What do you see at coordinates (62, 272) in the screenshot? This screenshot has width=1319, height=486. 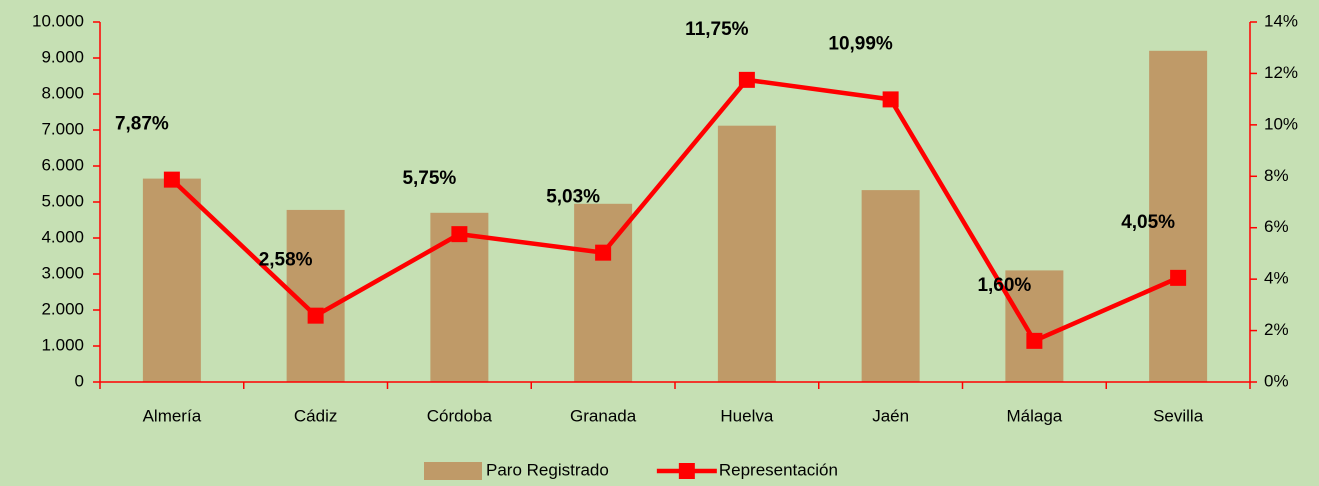 I see `y-tick-label: 3.000` at bounding box center [62, 272].